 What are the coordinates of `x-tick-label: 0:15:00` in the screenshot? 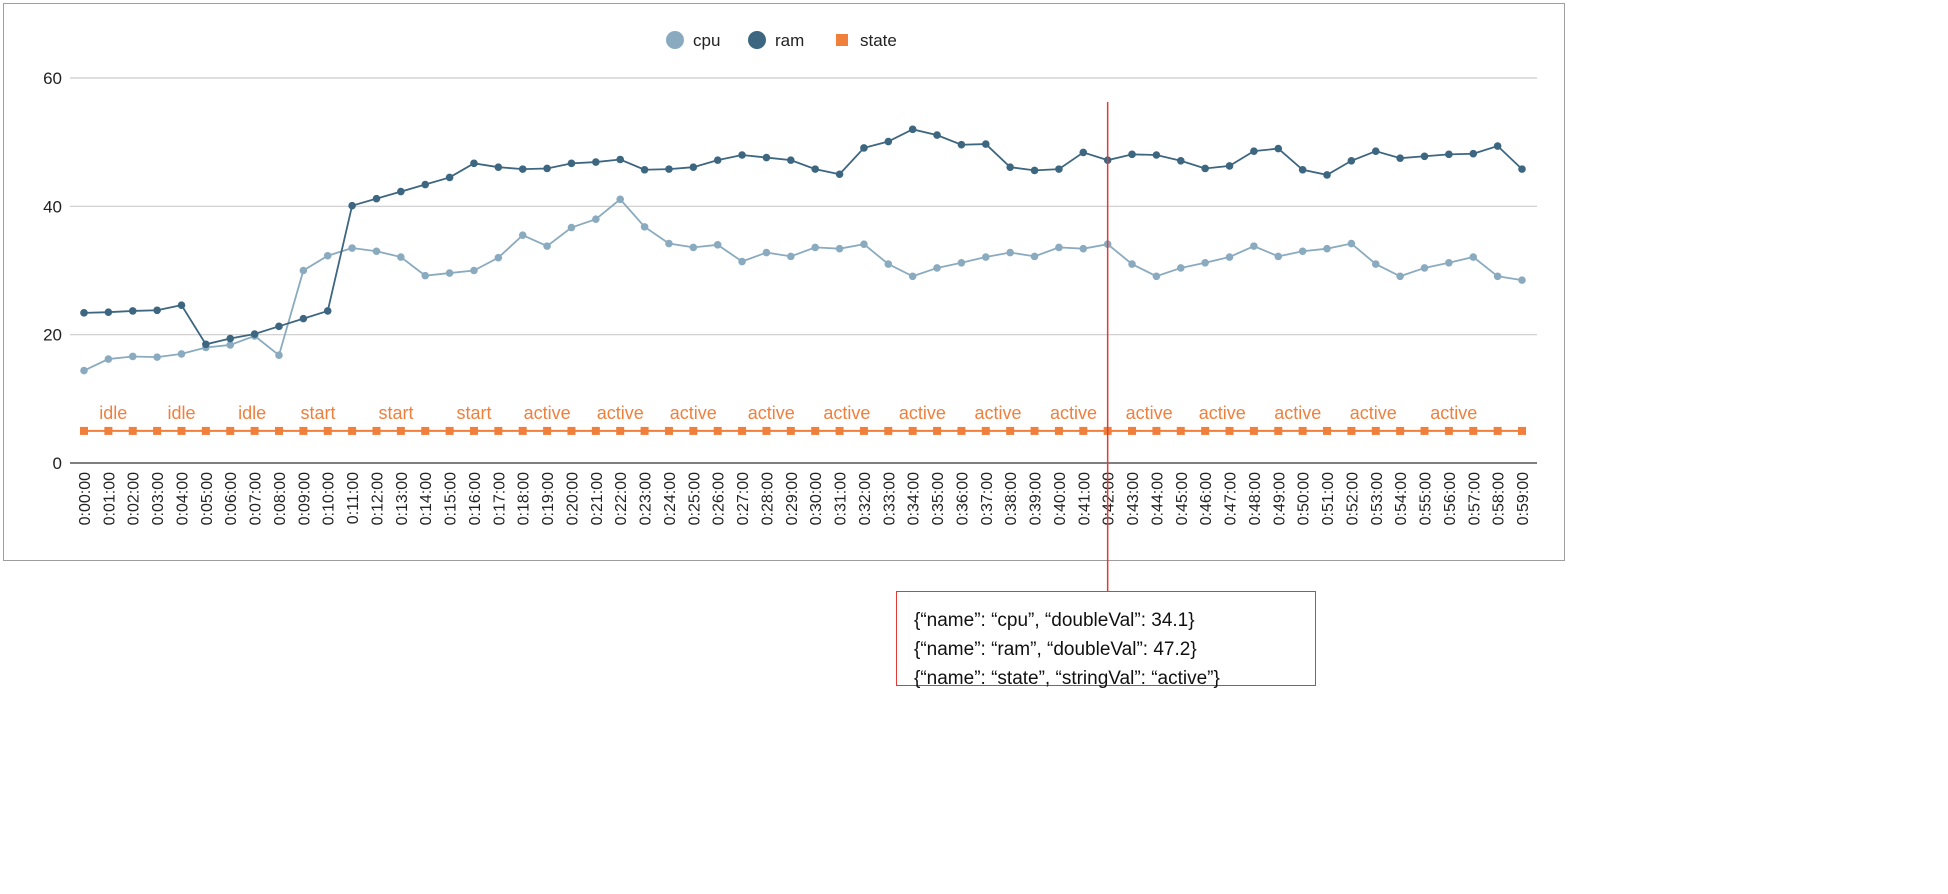 It's located at (451, 498).